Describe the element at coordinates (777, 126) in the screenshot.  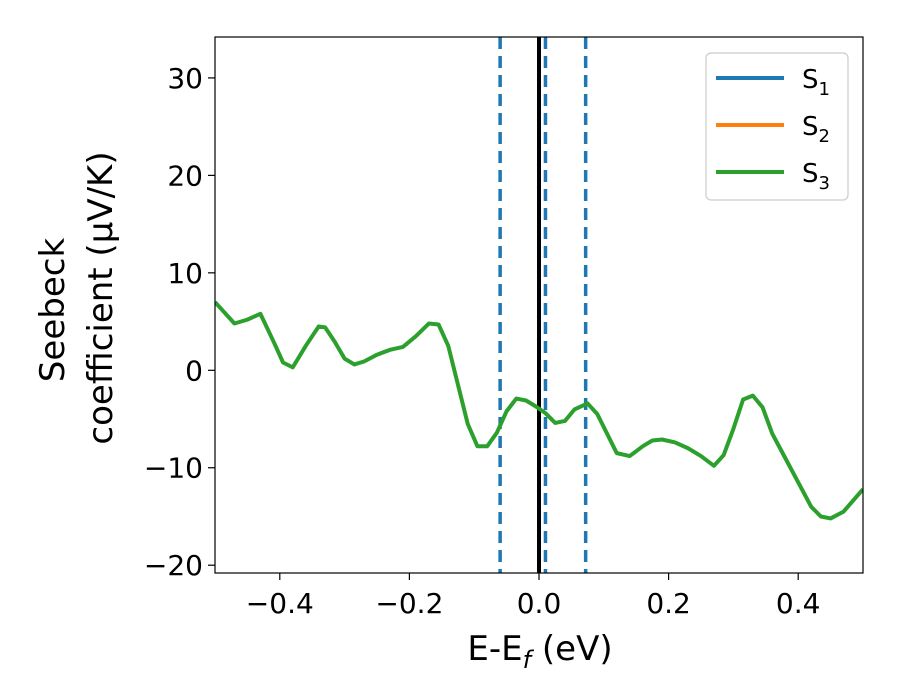
I see `legend: S1 S2 S3` at that location.